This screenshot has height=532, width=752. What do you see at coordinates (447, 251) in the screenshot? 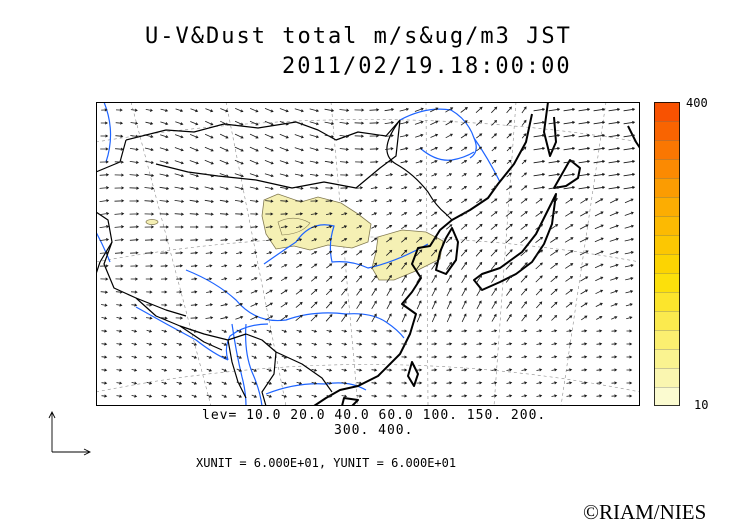
I see `coast-korea` at bounding box center [447, 251].